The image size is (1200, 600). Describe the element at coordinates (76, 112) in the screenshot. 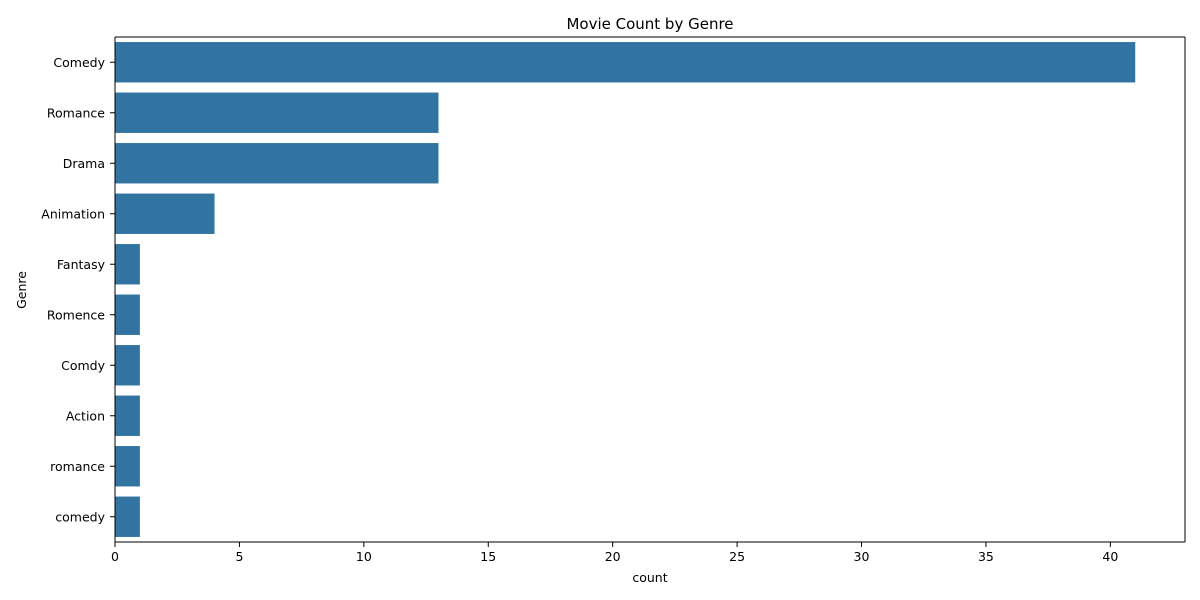

I see `y-tick-label: Romance` at that location.